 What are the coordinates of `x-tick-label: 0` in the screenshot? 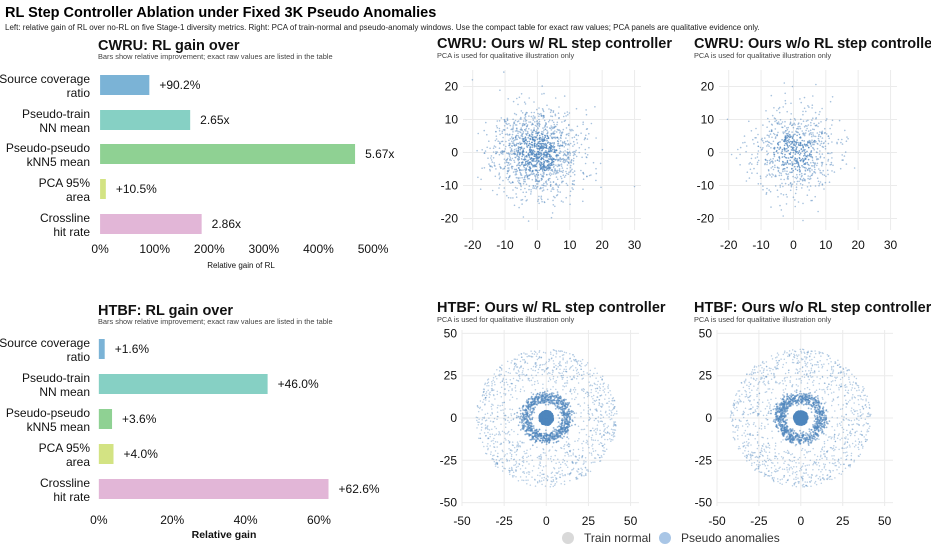 It's located at (800, 521).